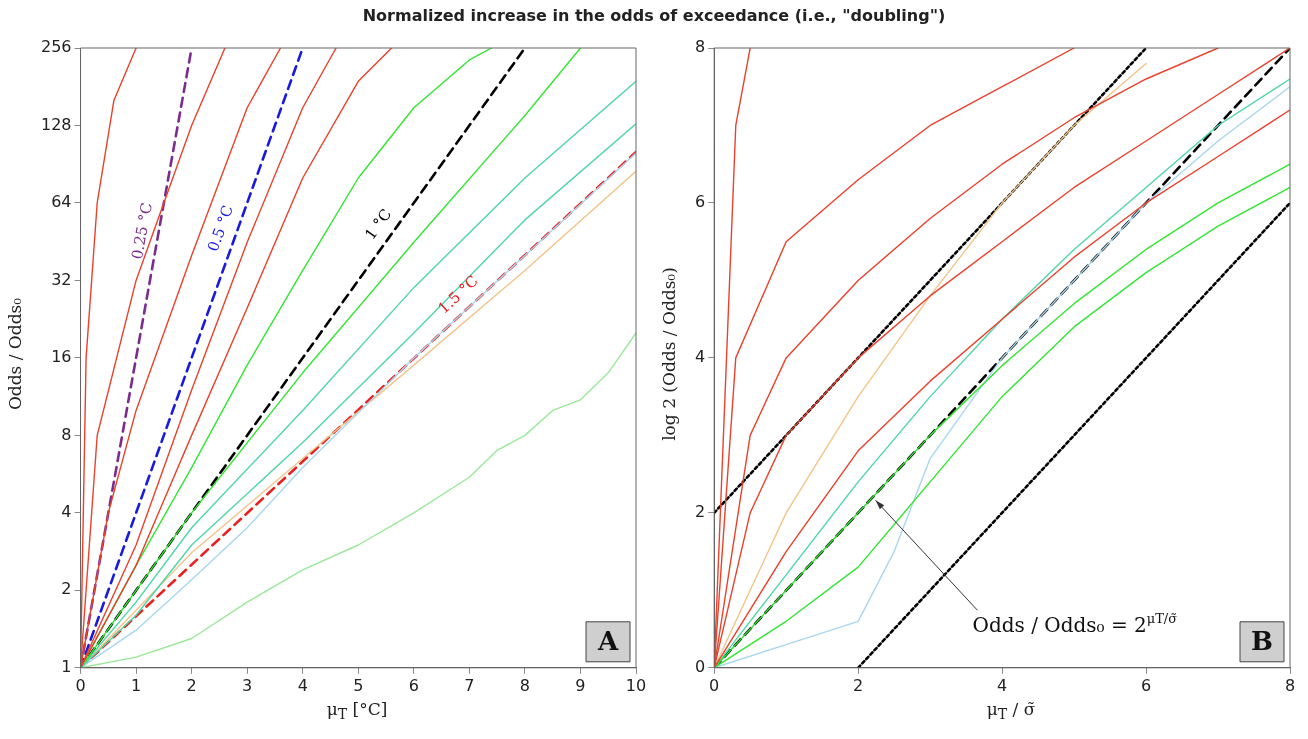 Image resolution: width=1308 pixels, height=739 pixels. What do you see at coordinates (1262, 640) in the screenshot?
I see `annotation: B` at bounding box center [1262, 640].